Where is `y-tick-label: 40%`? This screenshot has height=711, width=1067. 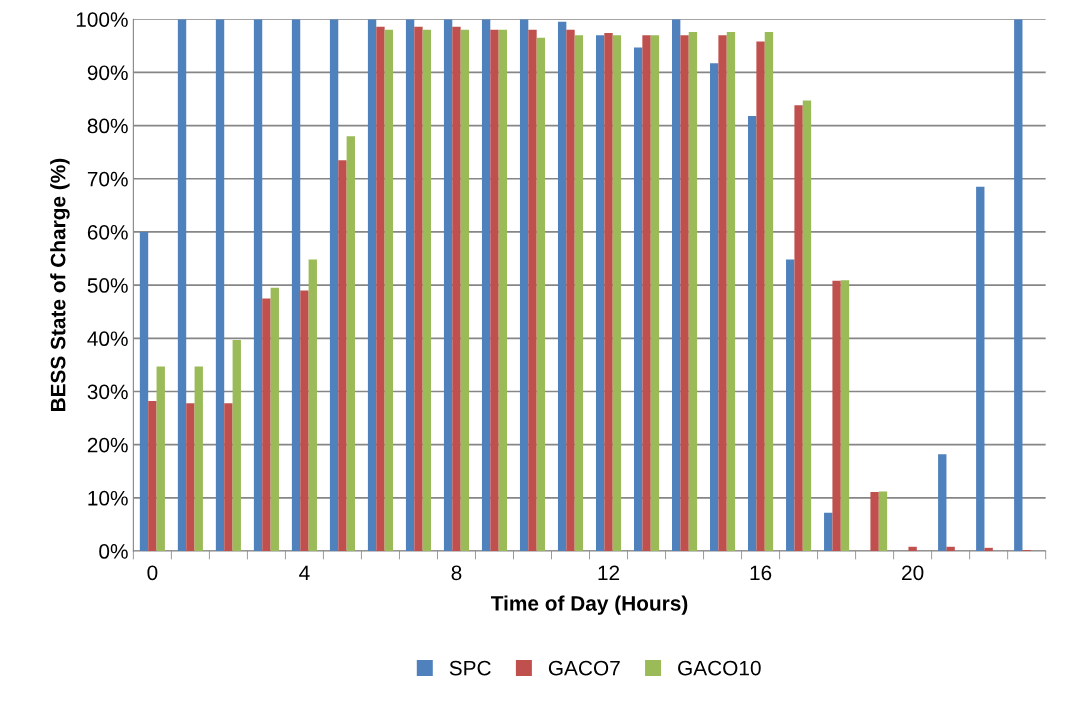
y-tick-label: 40% is located at coordinates (107, 339).